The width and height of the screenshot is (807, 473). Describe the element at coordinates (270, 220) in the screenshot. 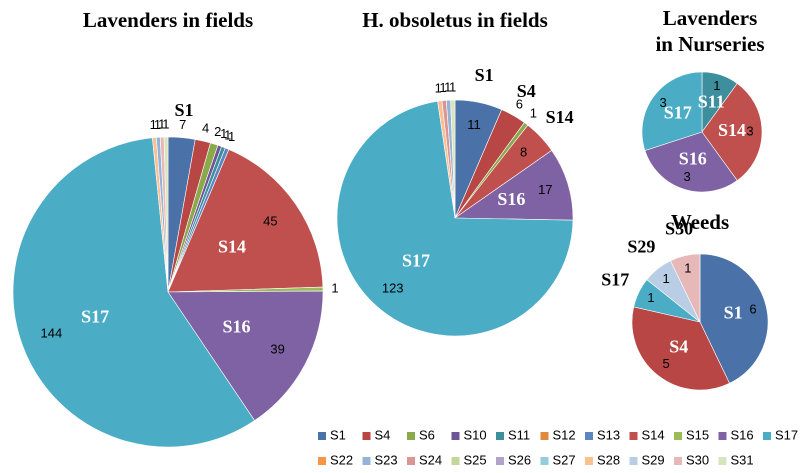

I see `value-label: 45` at that location.